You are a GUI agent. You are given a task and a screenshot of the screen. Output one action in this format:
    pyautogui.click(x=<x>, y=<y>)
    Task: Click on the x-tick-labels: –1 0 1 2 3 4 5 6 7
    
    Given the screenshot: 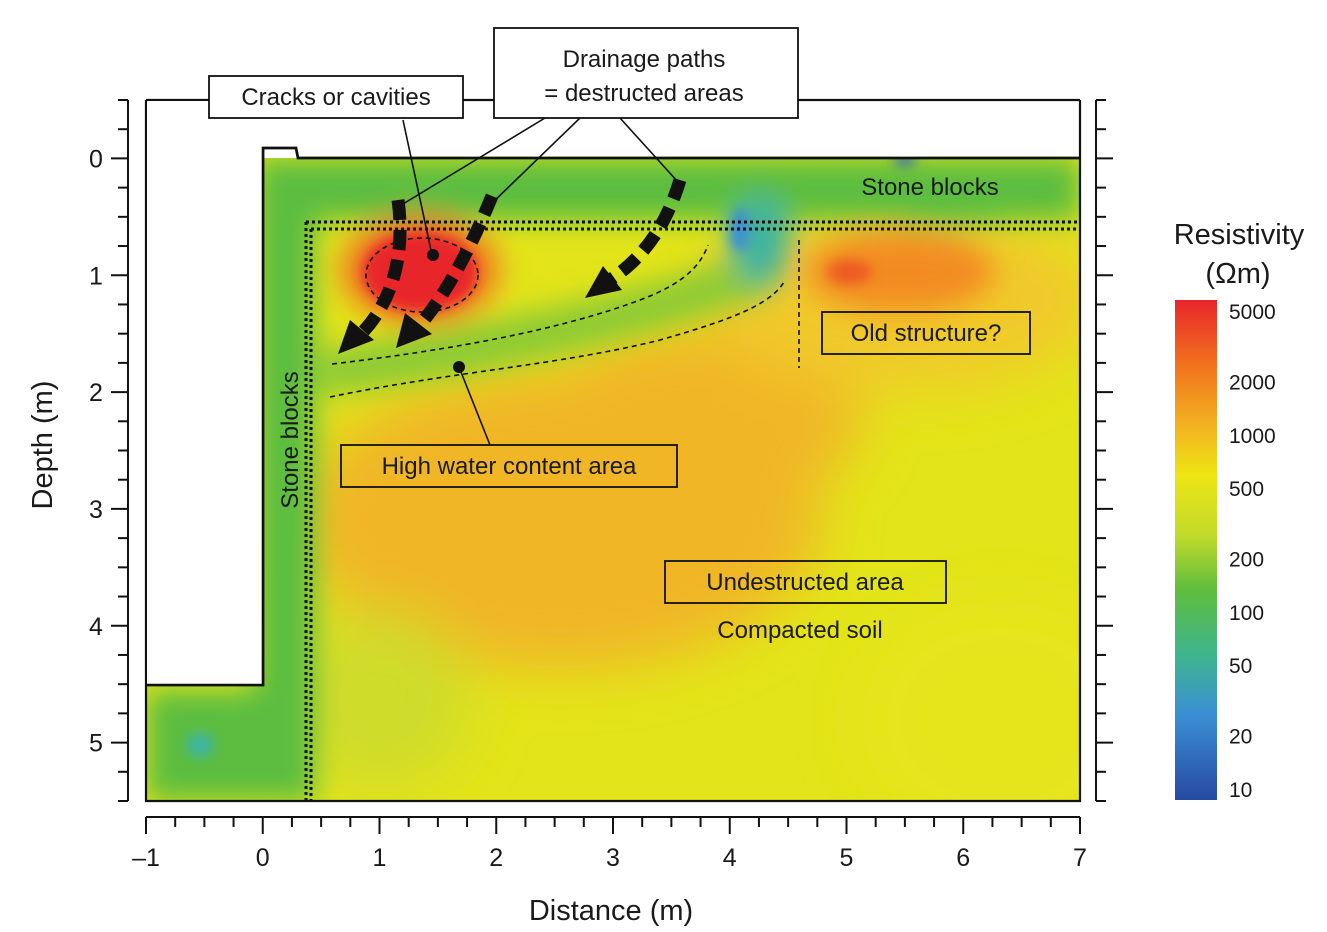 What is the action you would take?
    pyautogui.click(x=609, y=858)
    